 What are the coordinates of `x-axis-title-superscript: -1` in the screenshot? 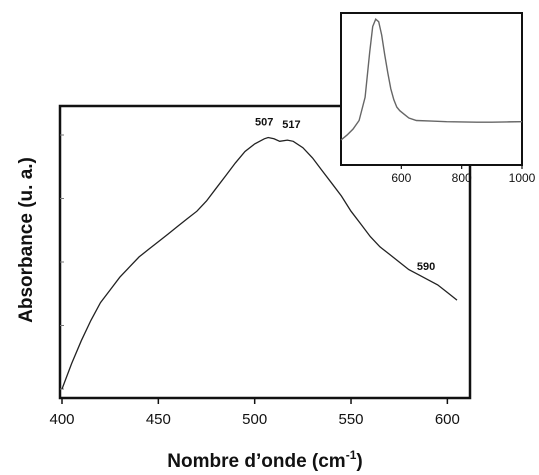 It's located at (351, 455).